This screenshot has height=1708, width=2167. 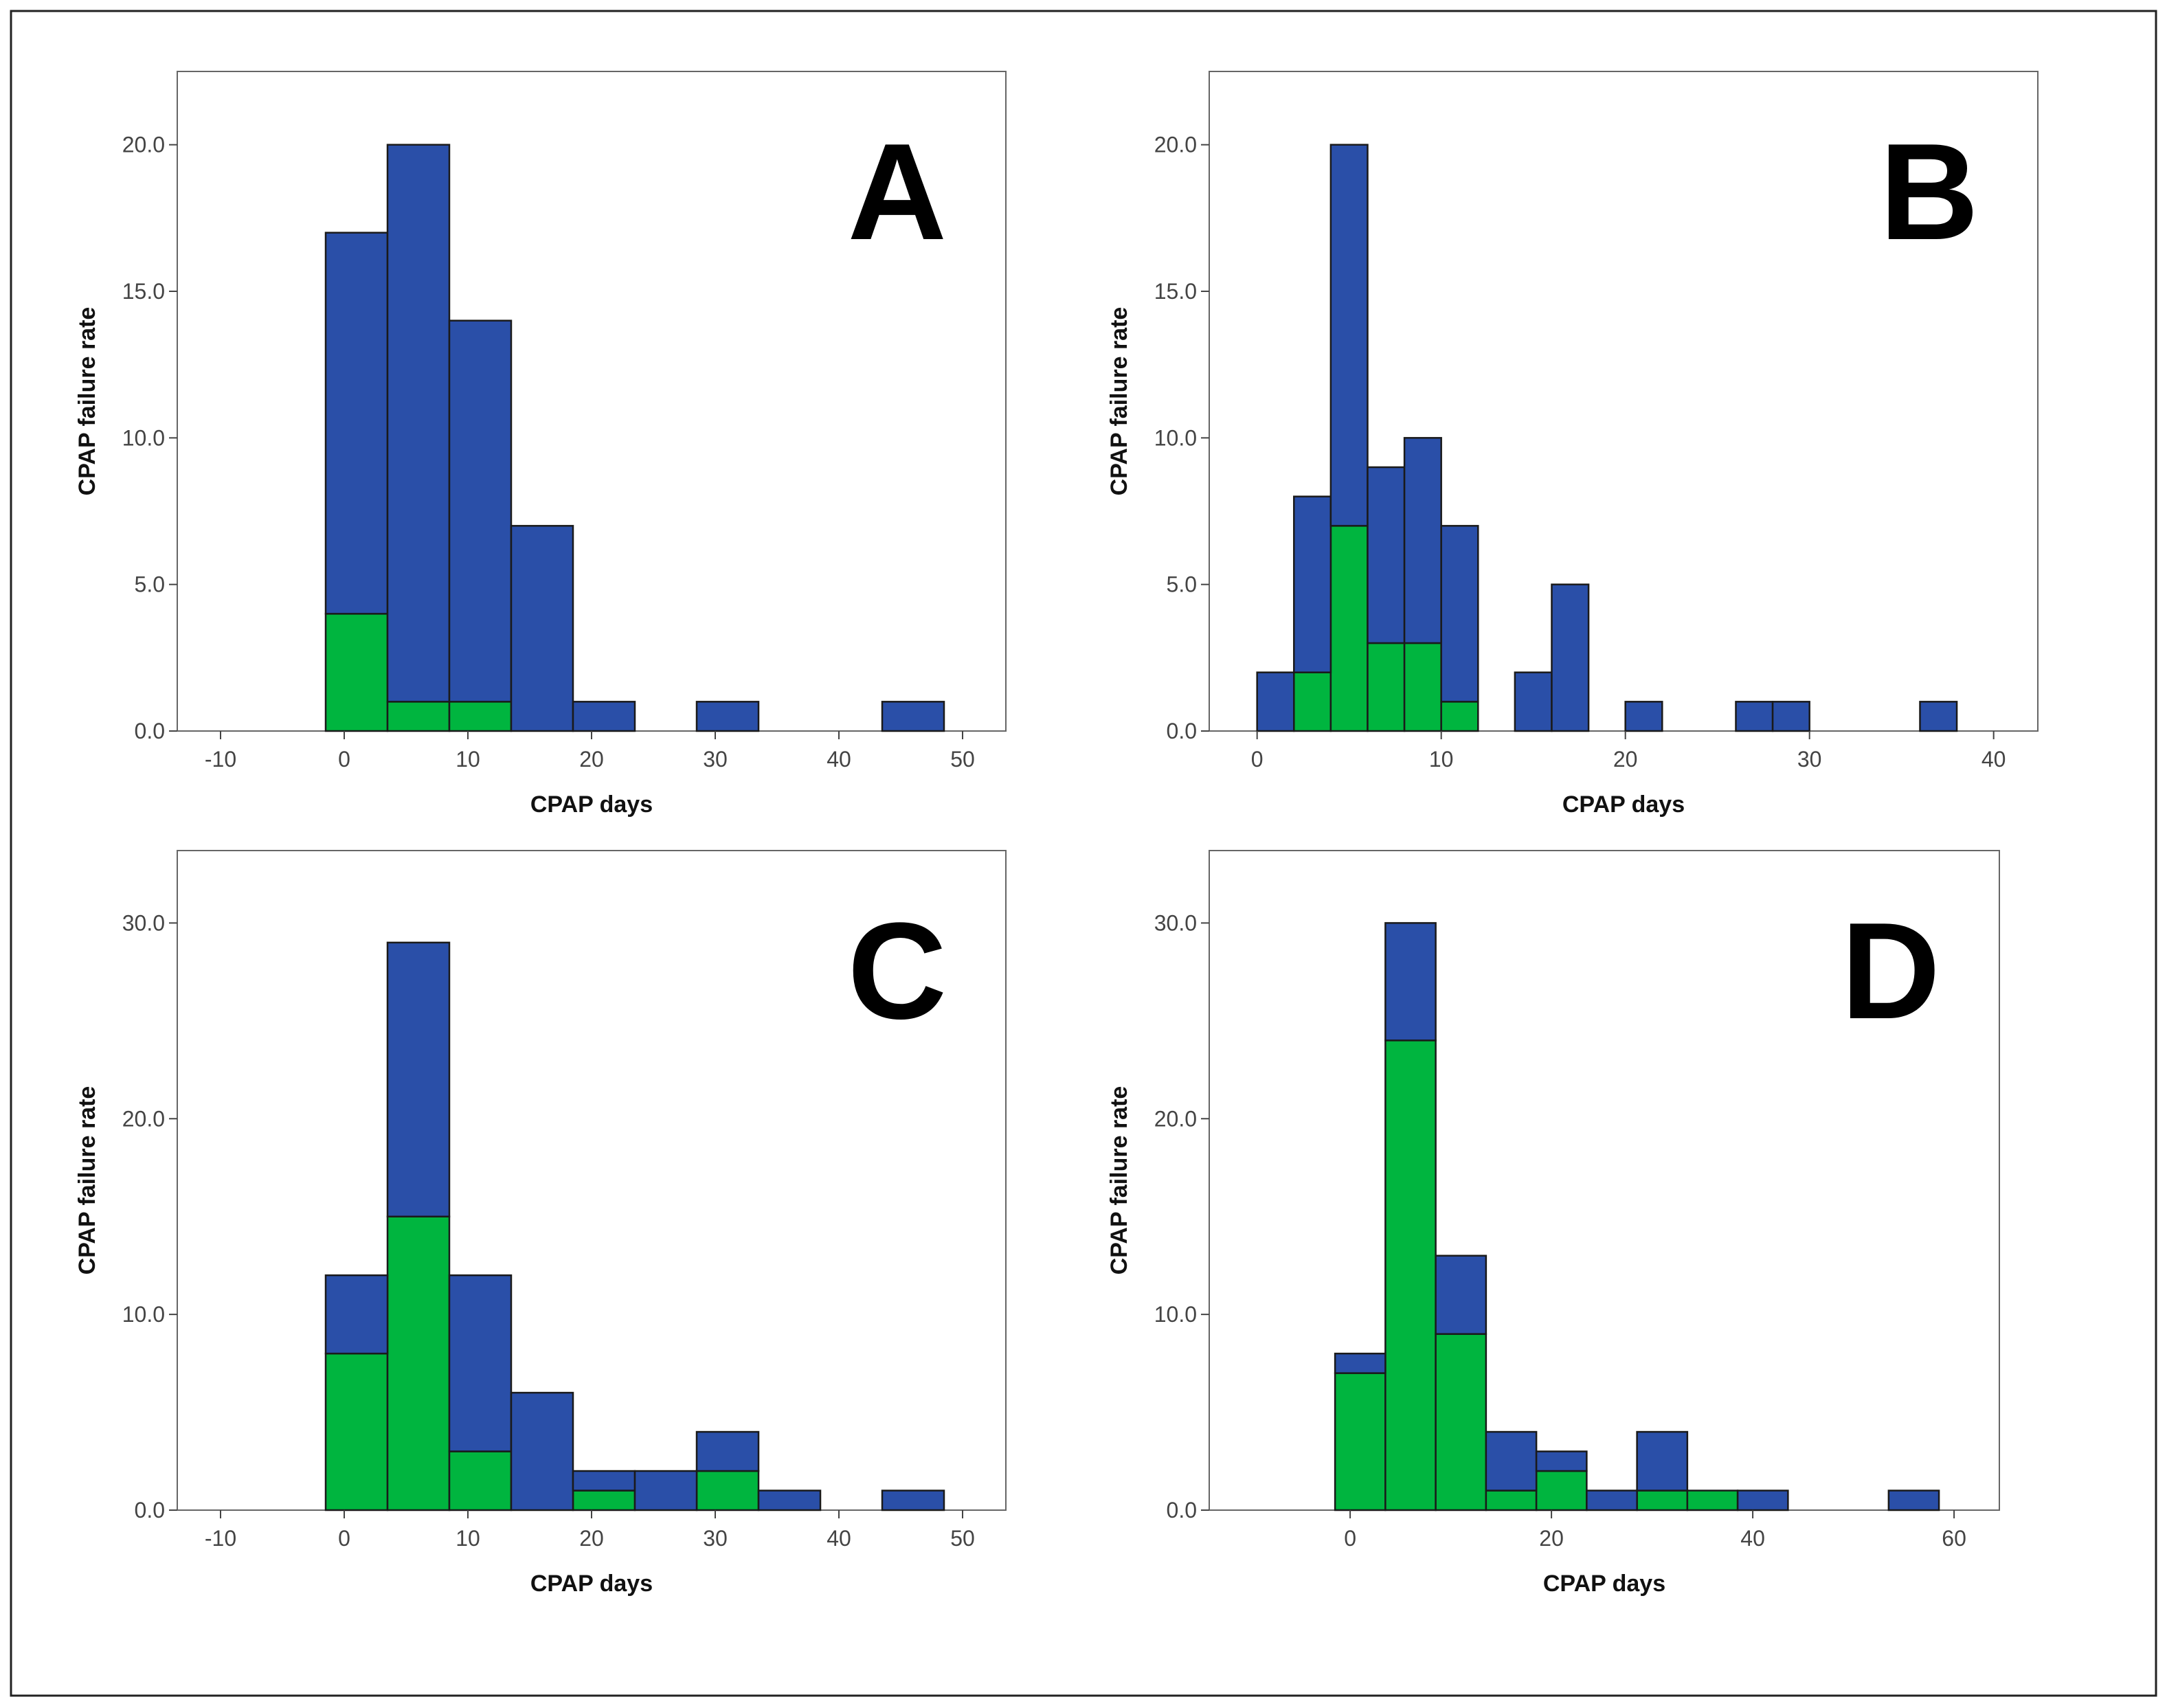 What do you see at coordinates (1182, 1510) in the screenshot?
I see `y-tick-label-d-0: 0.0` at bounding box center [1182, 1510].